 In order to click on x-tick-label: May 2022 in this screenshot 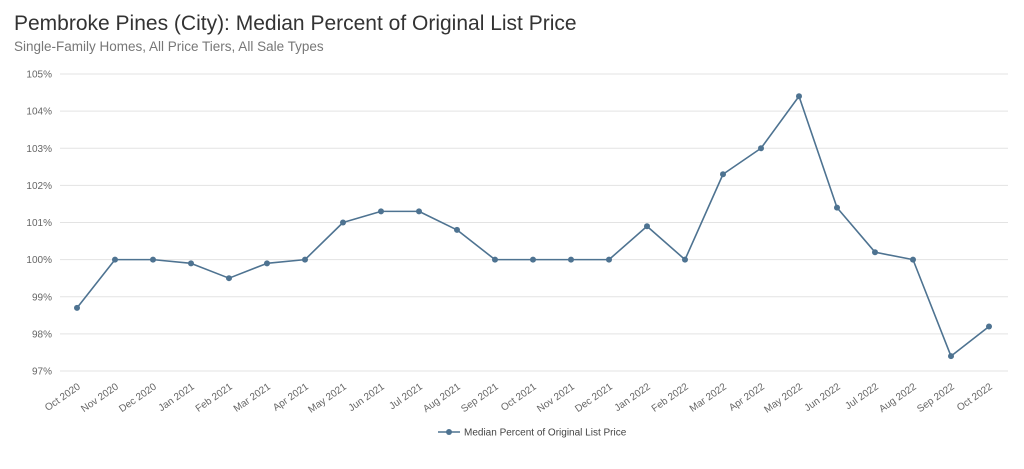, I will do `click(783, 398)`.